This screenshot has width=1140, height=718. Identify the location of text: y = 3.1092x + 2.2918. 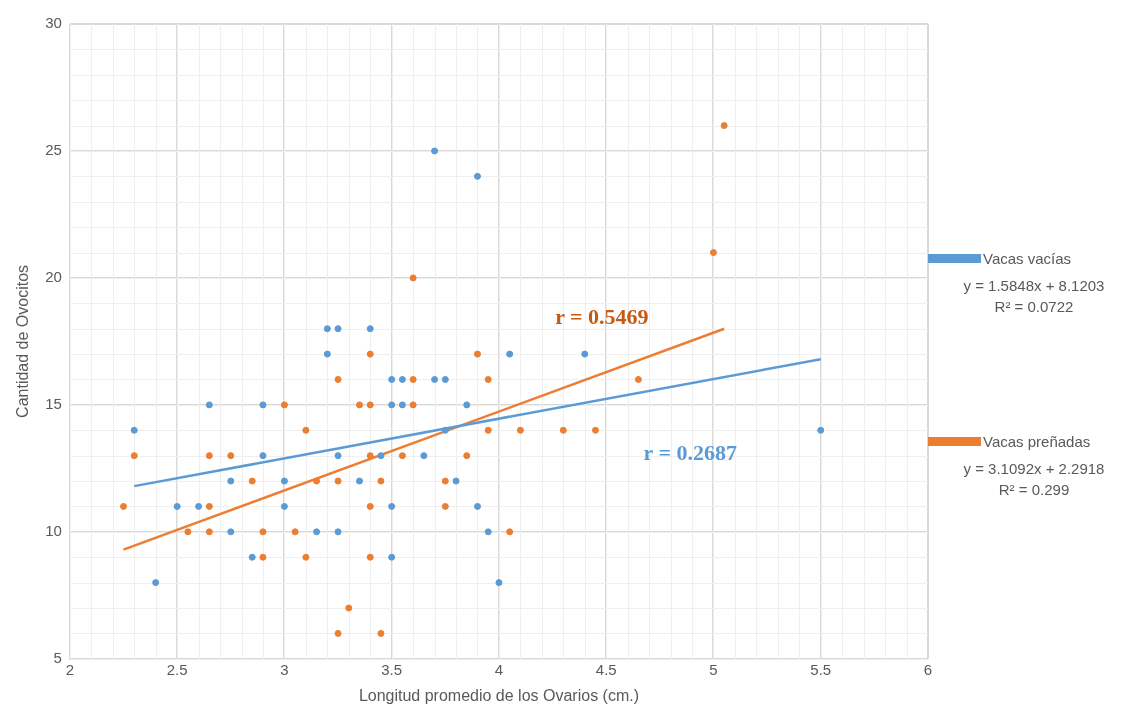
(1034, 469).